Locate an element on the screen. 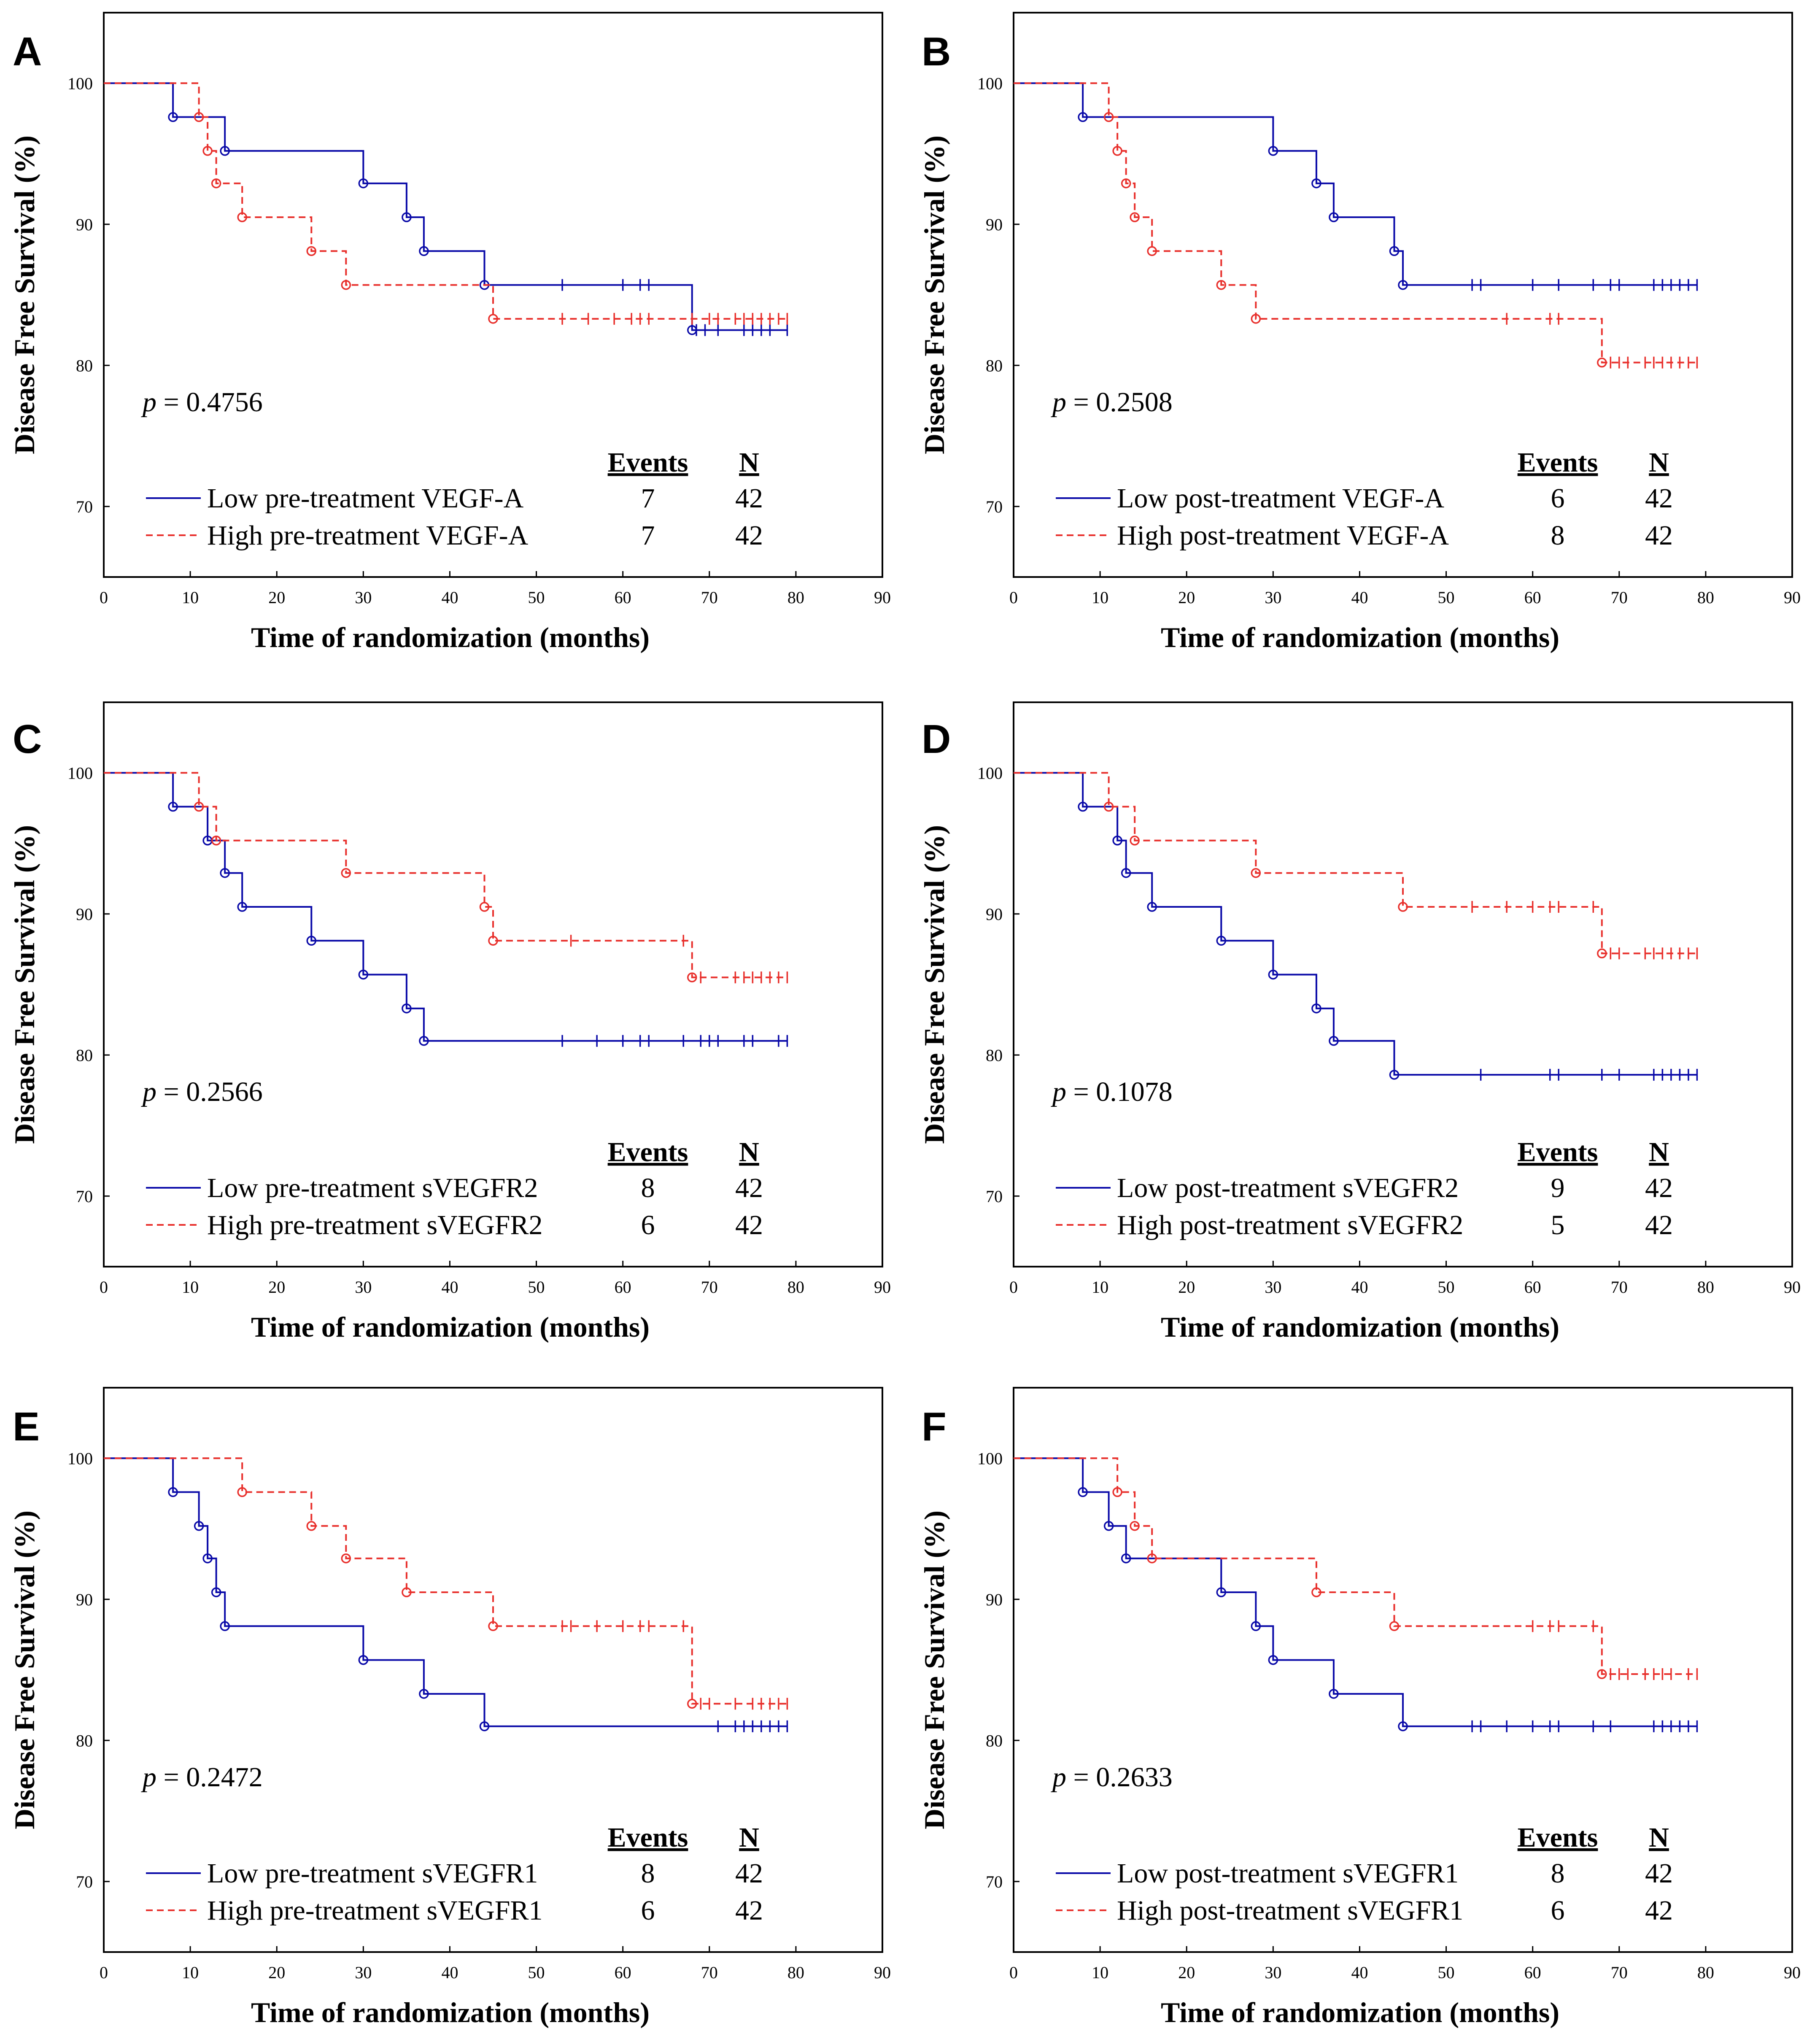  legend-label: High pre-treatment sVEGFR1 is located at coordinates (375, 1910).